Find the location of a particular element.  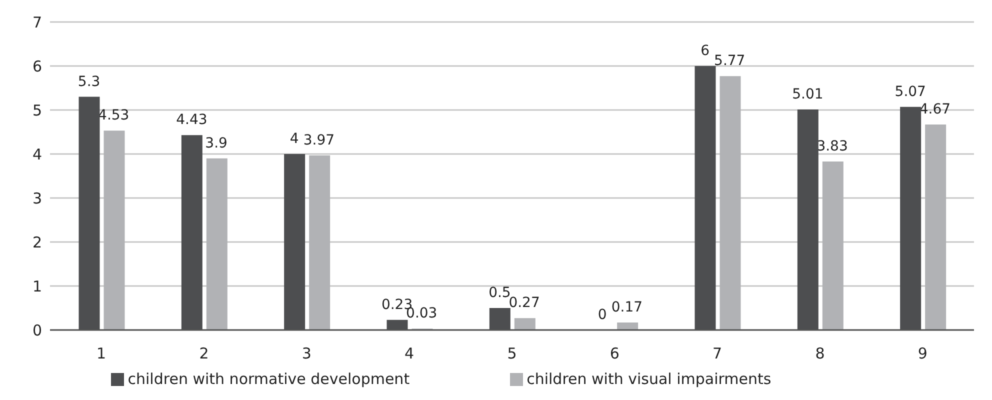

x-tick-label: 6 is located at coordinates (615, 353).